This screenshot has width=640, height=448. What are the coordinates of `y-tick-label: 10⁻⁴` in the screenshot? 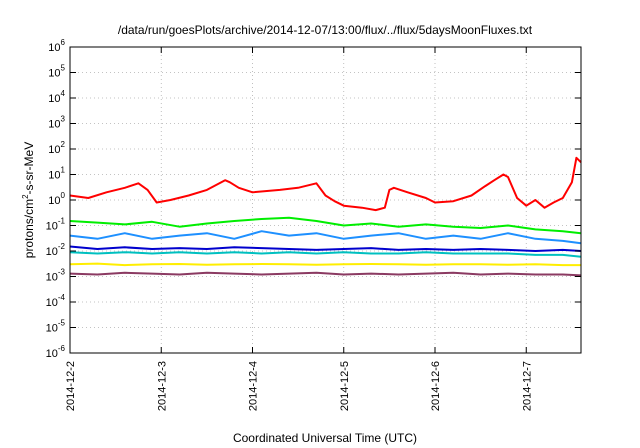 It's located at (56, 301).